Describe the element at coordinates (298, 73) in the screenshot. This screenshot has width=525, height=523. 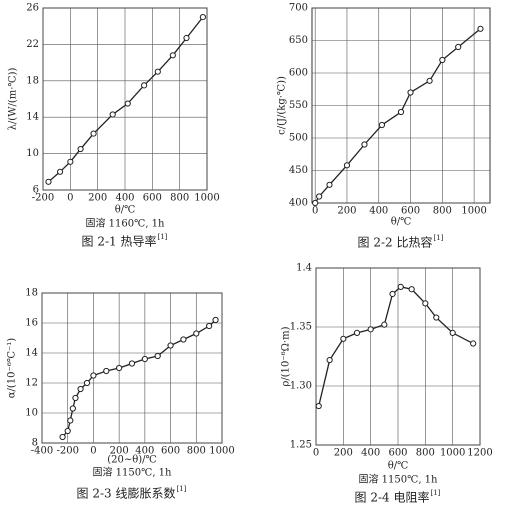
I see `y-tick-label: 600` at that location.